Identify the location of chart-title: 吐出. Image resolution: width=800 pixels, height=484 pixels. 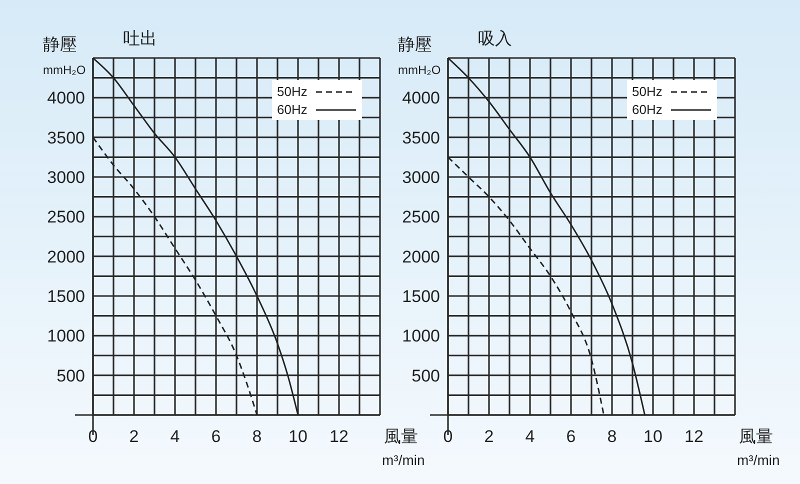
(140, 38).